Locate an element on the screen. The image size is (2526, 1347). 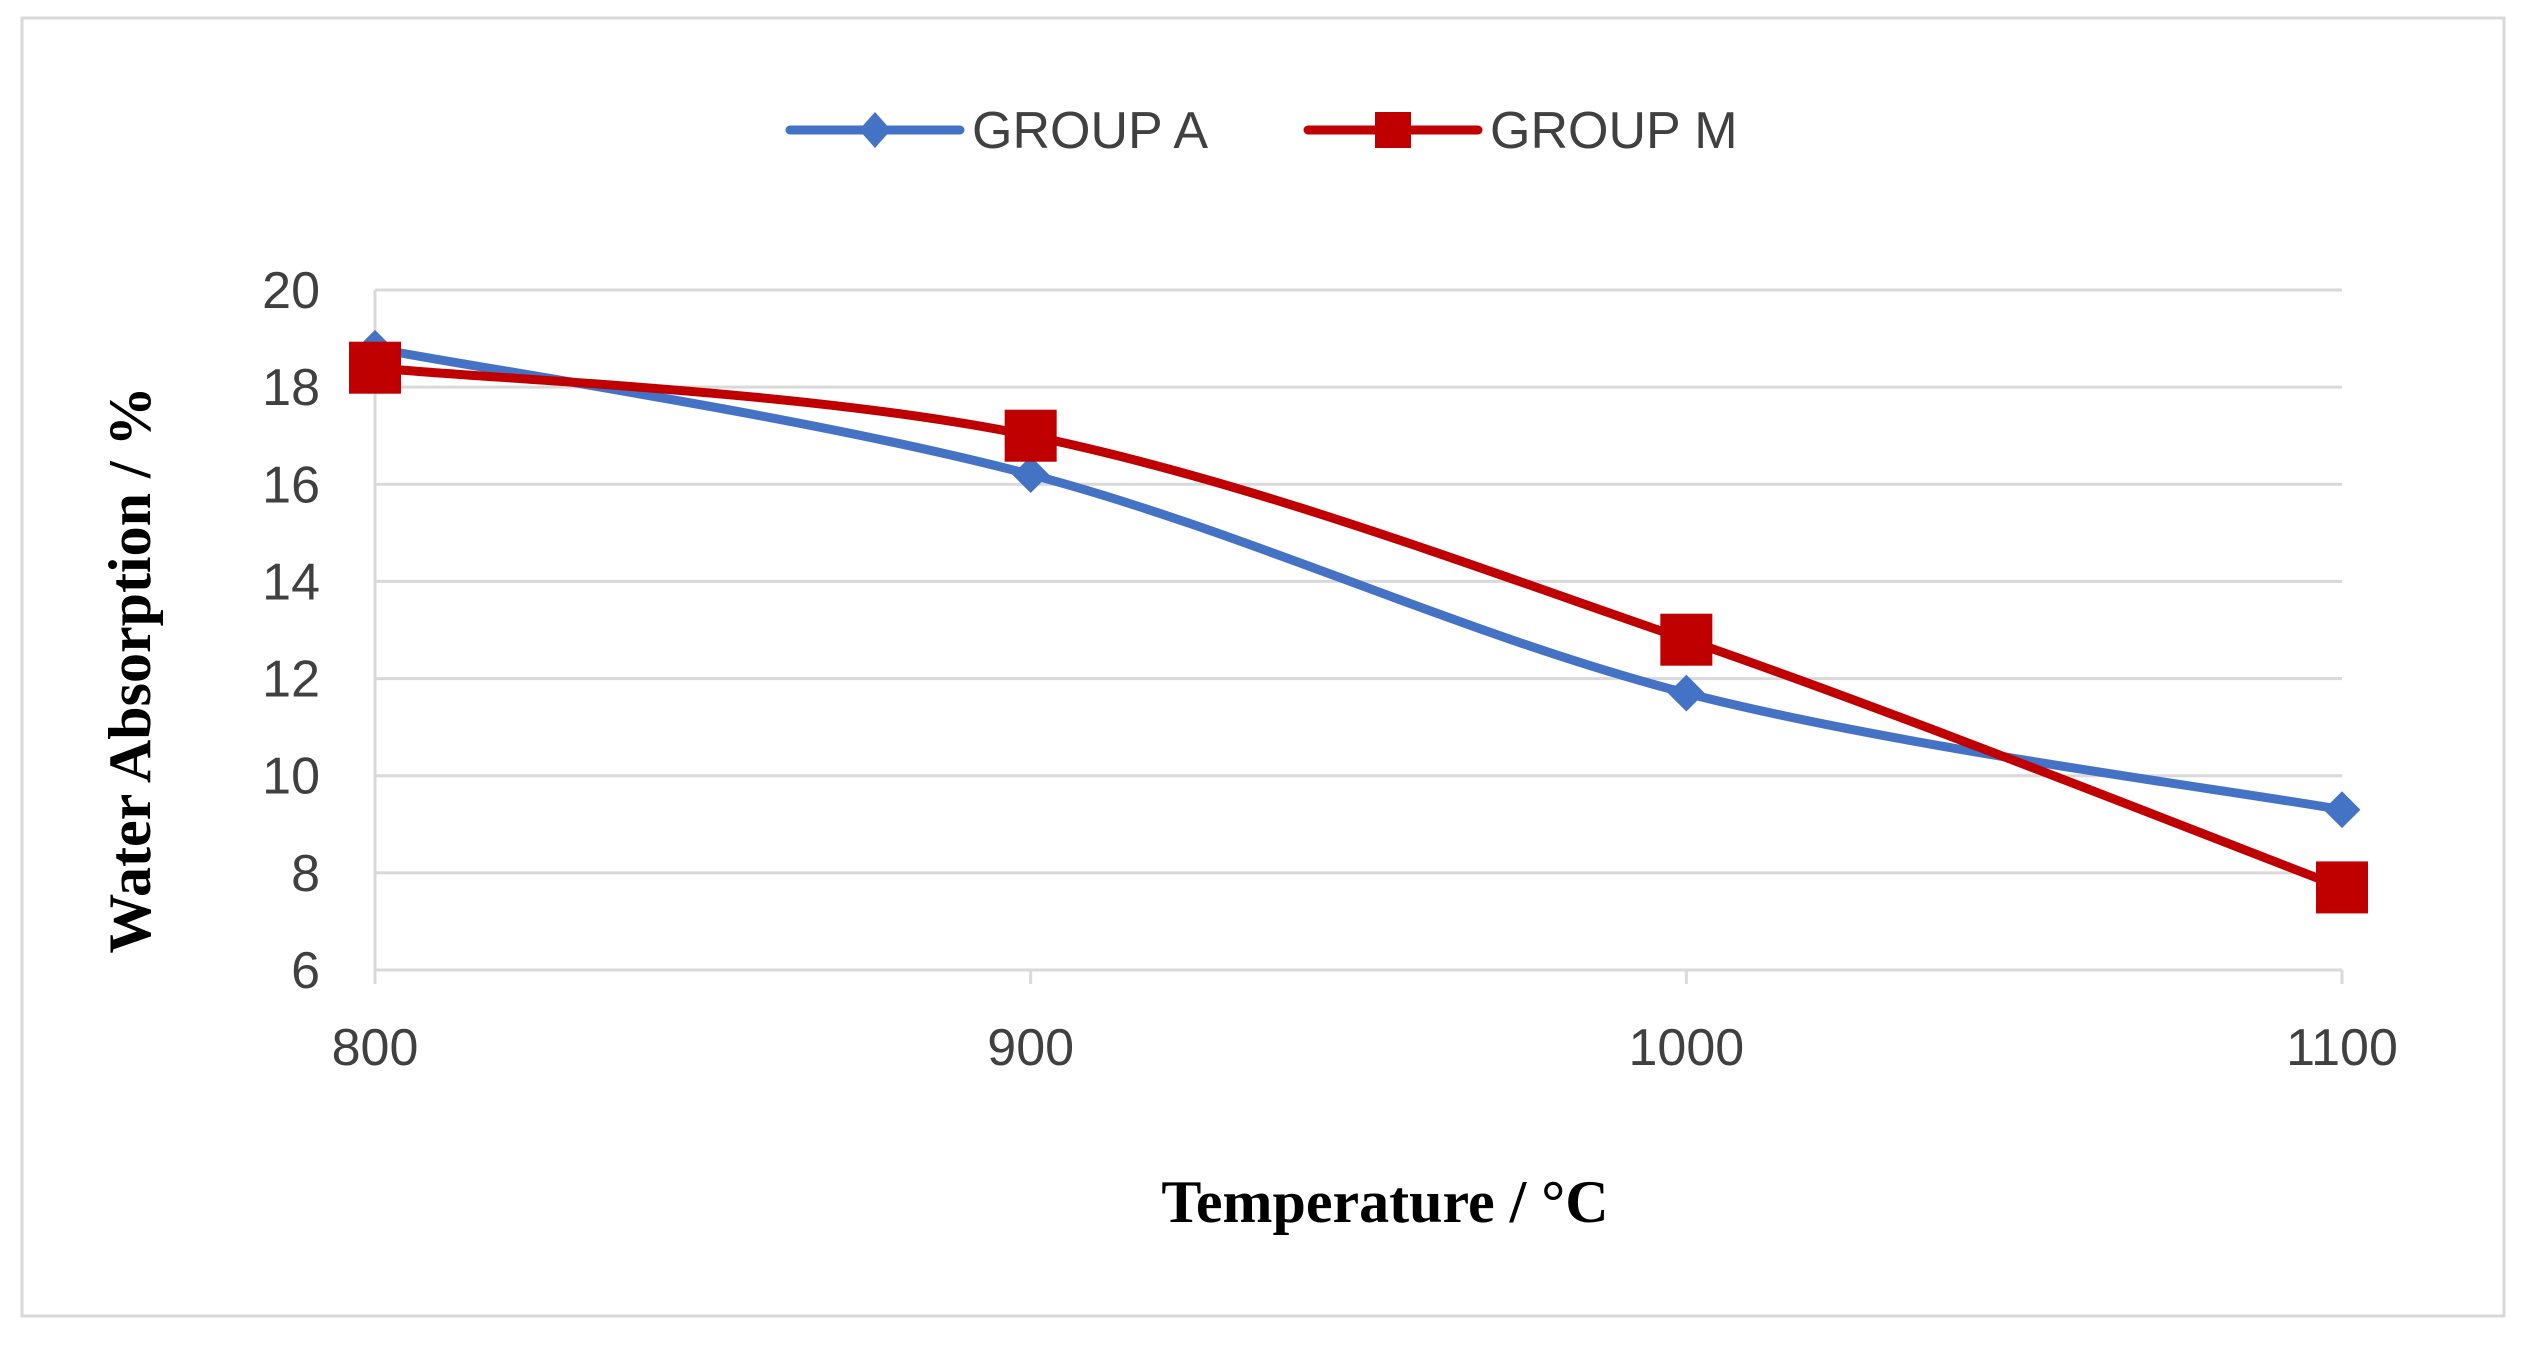
x-tick-label-900: 900 is located at coordinates (1030, 1048).